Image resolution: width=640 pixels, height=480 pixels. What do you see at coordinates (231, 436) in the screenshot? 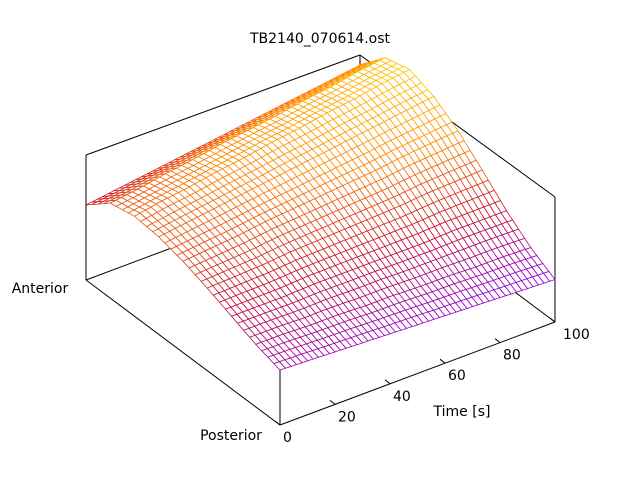
I see `posterior-label: Posterior` at bounding box center [231, 436].